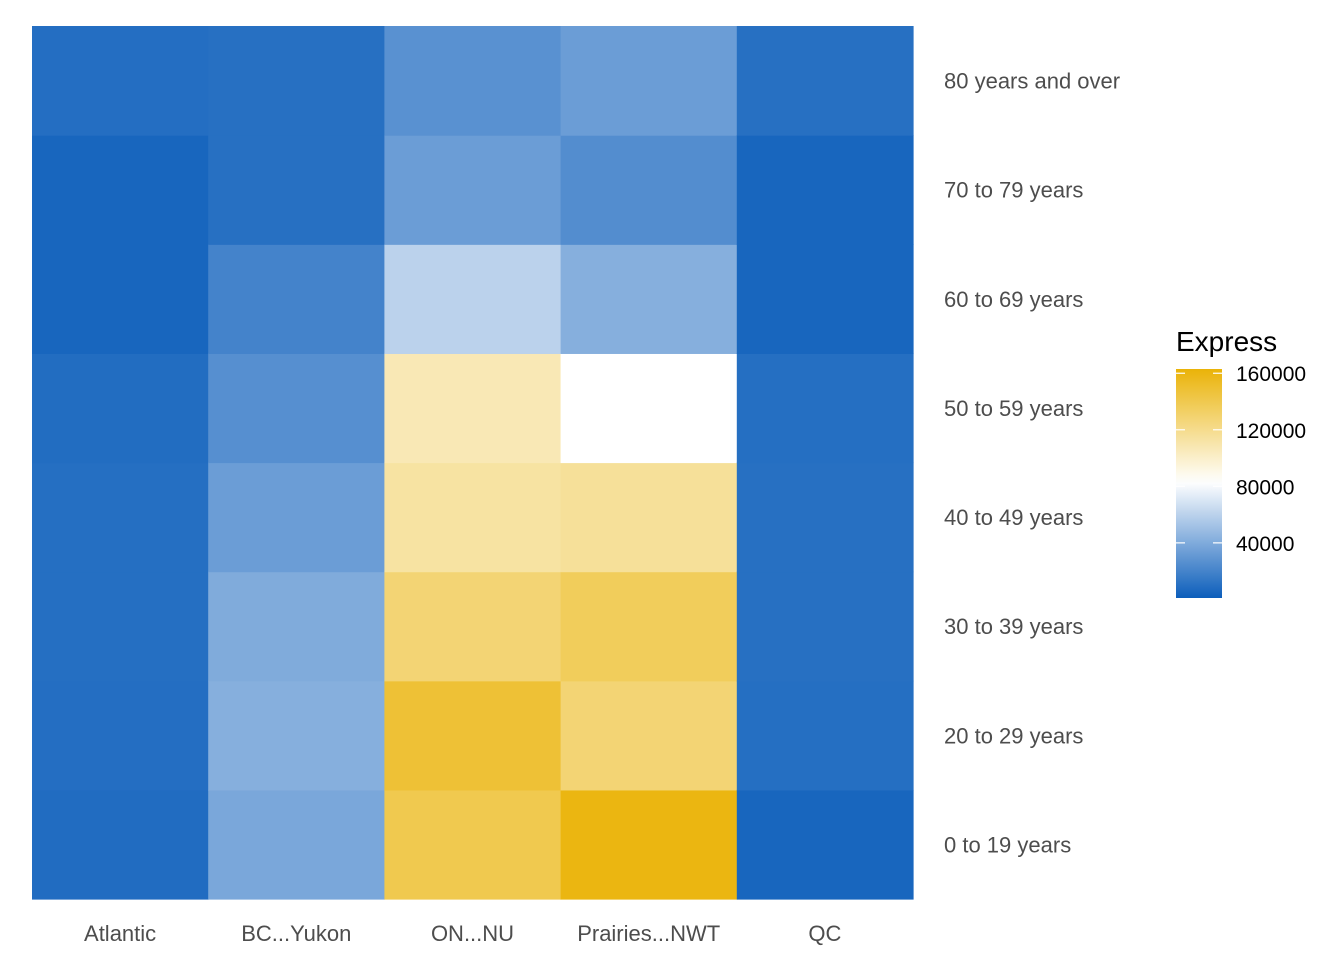  I want to click on heatmap-cell-prairies-nwt-50-to-59-years, so click(649, 408).